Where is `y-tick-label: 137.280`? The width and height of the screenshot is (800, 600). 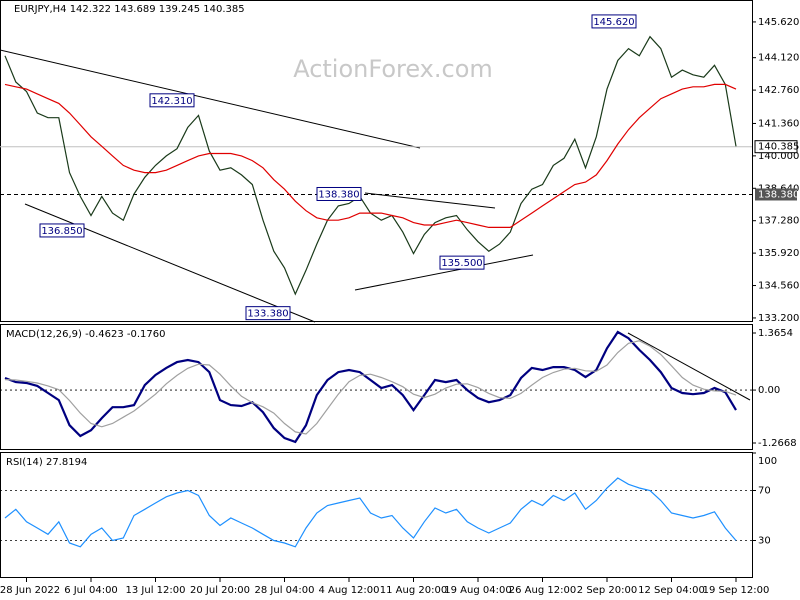 y-tick-label: 137.280 is located at coordinates (778, 221).